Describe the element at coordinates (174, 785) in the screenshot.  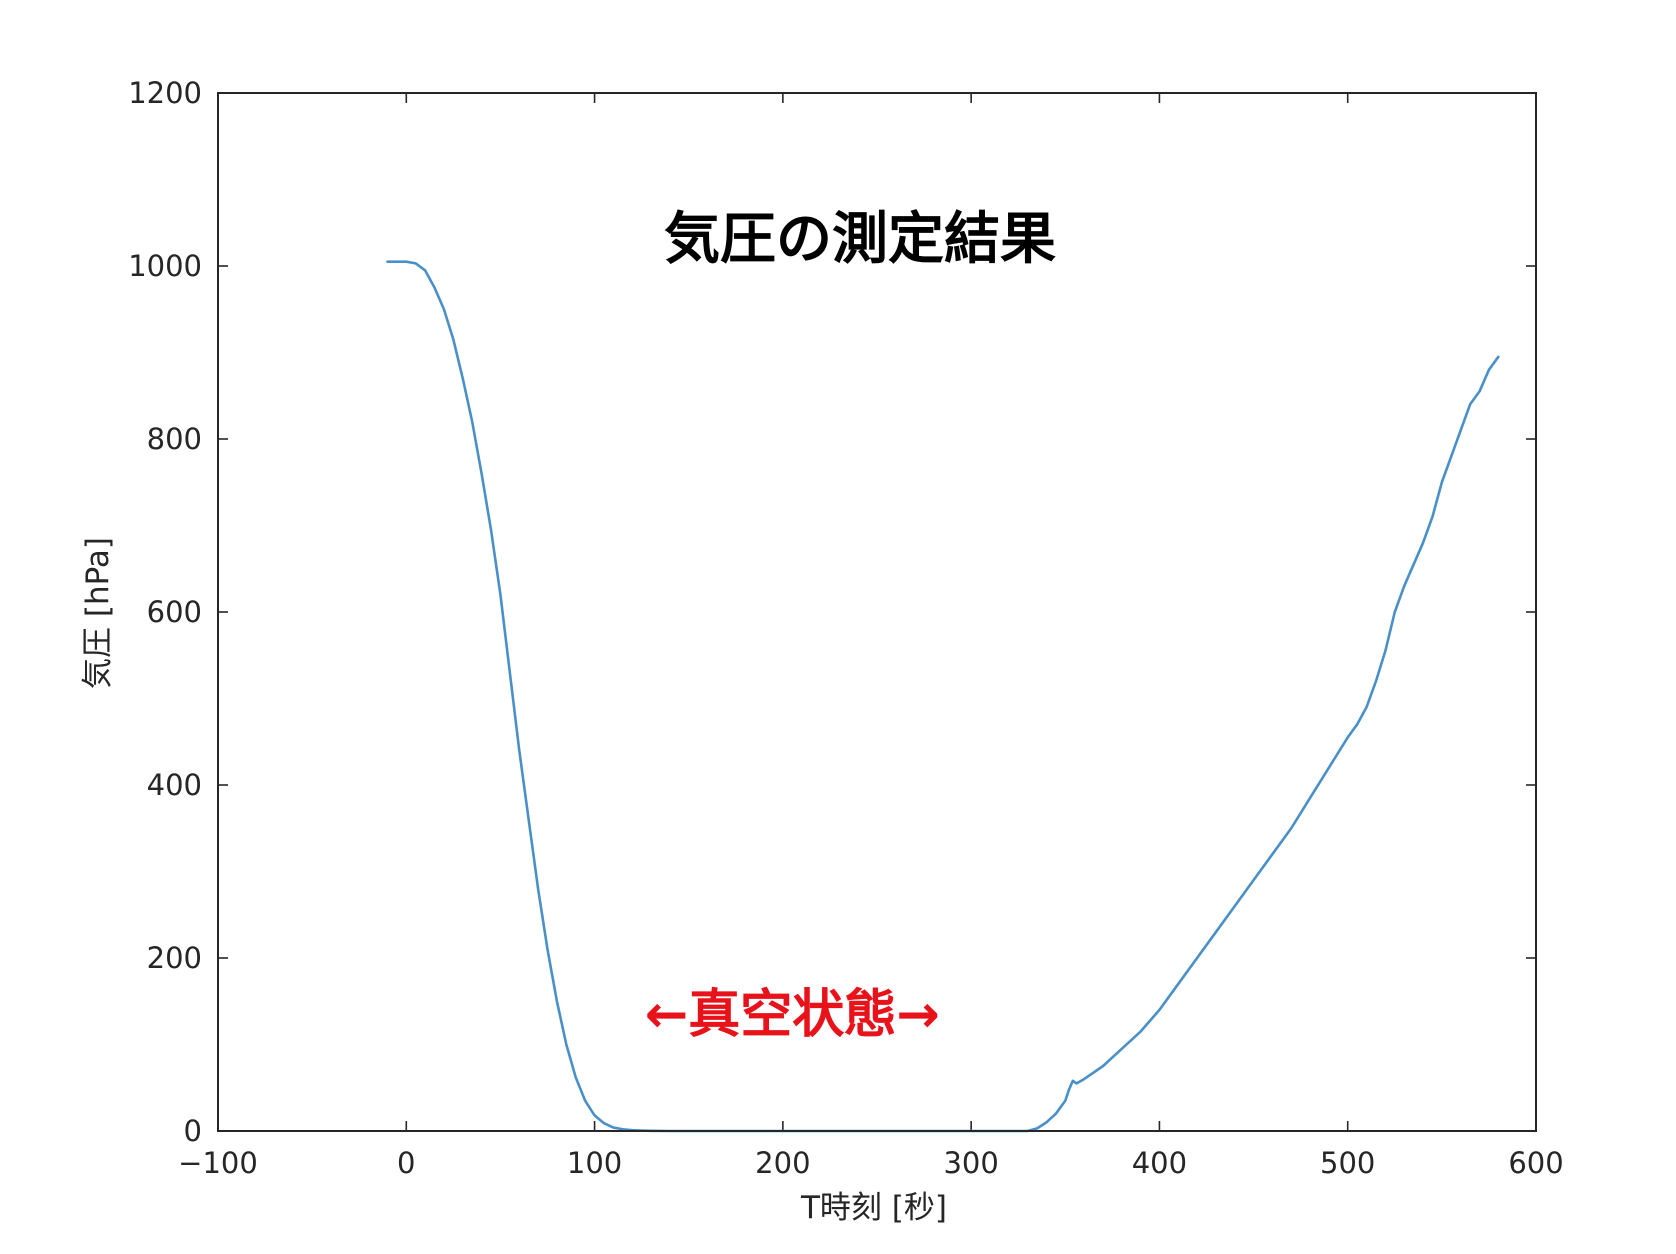
I see `y-tick-label: 400` at that location.